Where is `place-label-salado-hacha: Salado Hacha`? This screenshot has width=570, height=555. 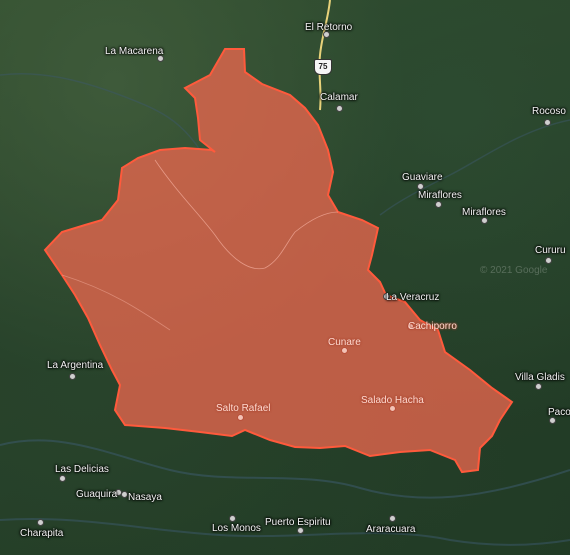
place-label-salado-hacha: Salado Hacha is located at coordinates (392, 400).